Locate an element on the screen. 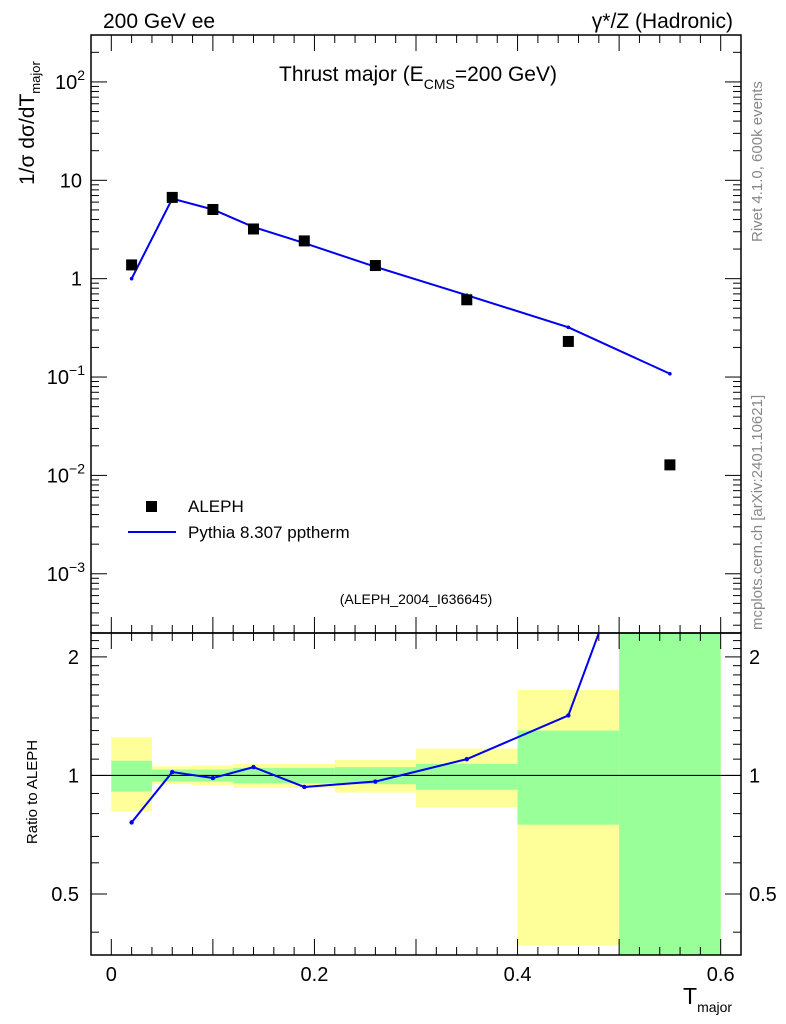 This screenshot has width=786, height=1024. header-left-label: 200 GeV ee is located at coordinates (159, 21).